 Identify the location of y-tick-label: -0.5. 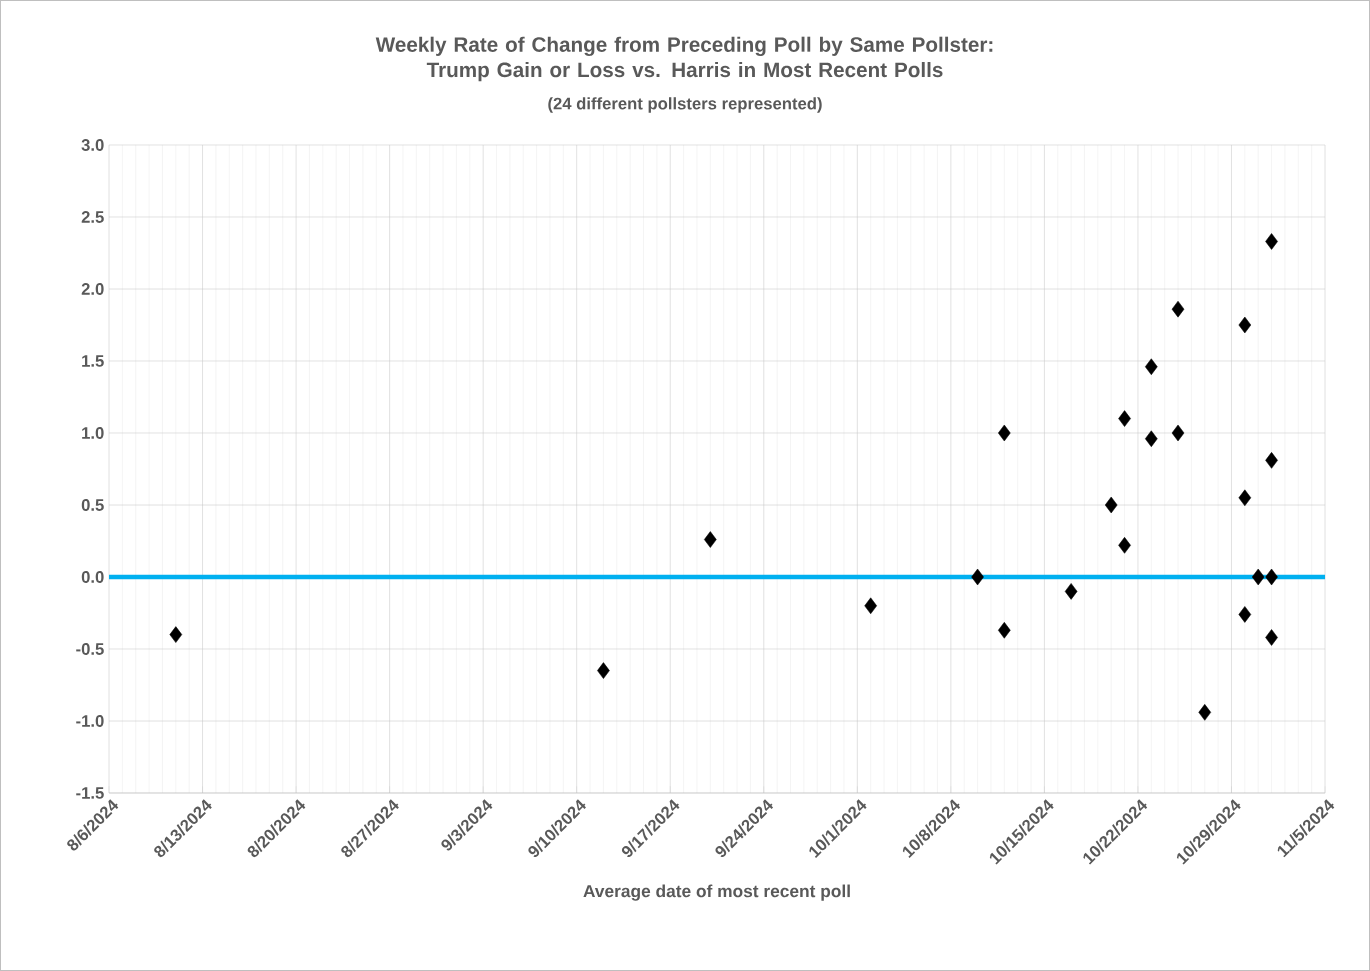
(90, 649).